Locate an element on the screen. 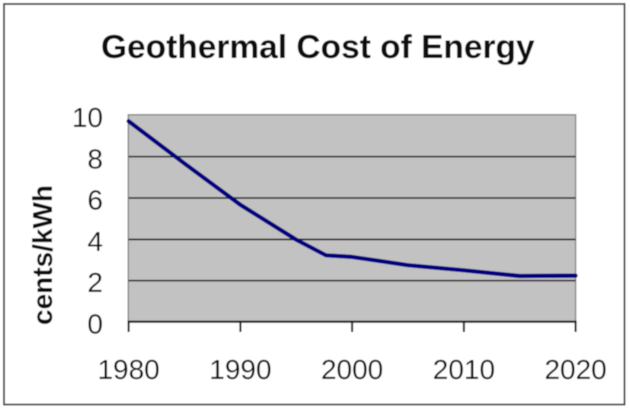 This screenshot has width=630, height=411. svg-text: 1990 is located at coordinates (240, 369).